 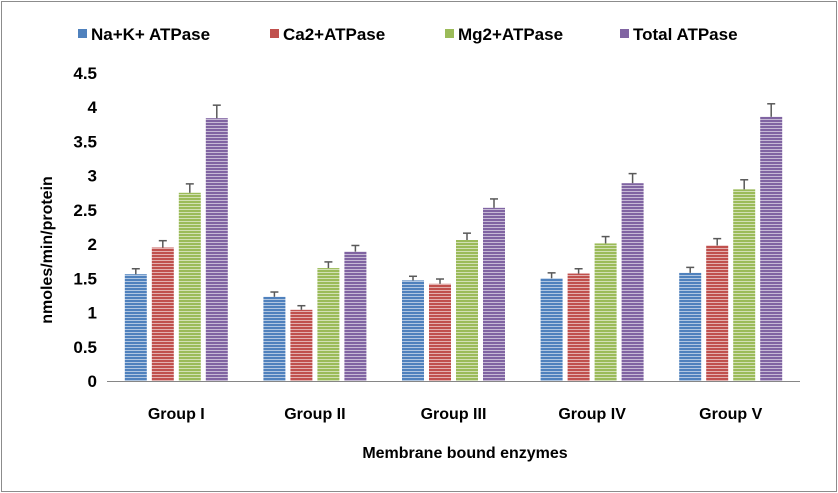 I want to click on x-axis-categories: Group I Group II Group III Group IV Group V, so click(x=455, y=414).